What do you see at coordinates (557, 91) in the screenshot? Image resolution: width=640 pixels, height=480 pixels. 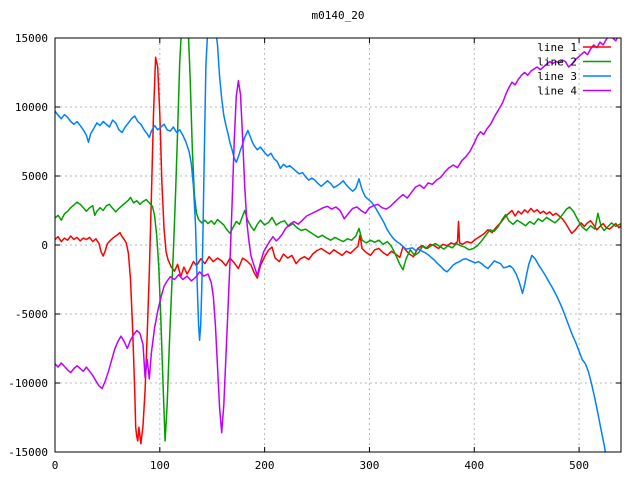 I see `legend-label: line 4` at bounding box center [557, 91].